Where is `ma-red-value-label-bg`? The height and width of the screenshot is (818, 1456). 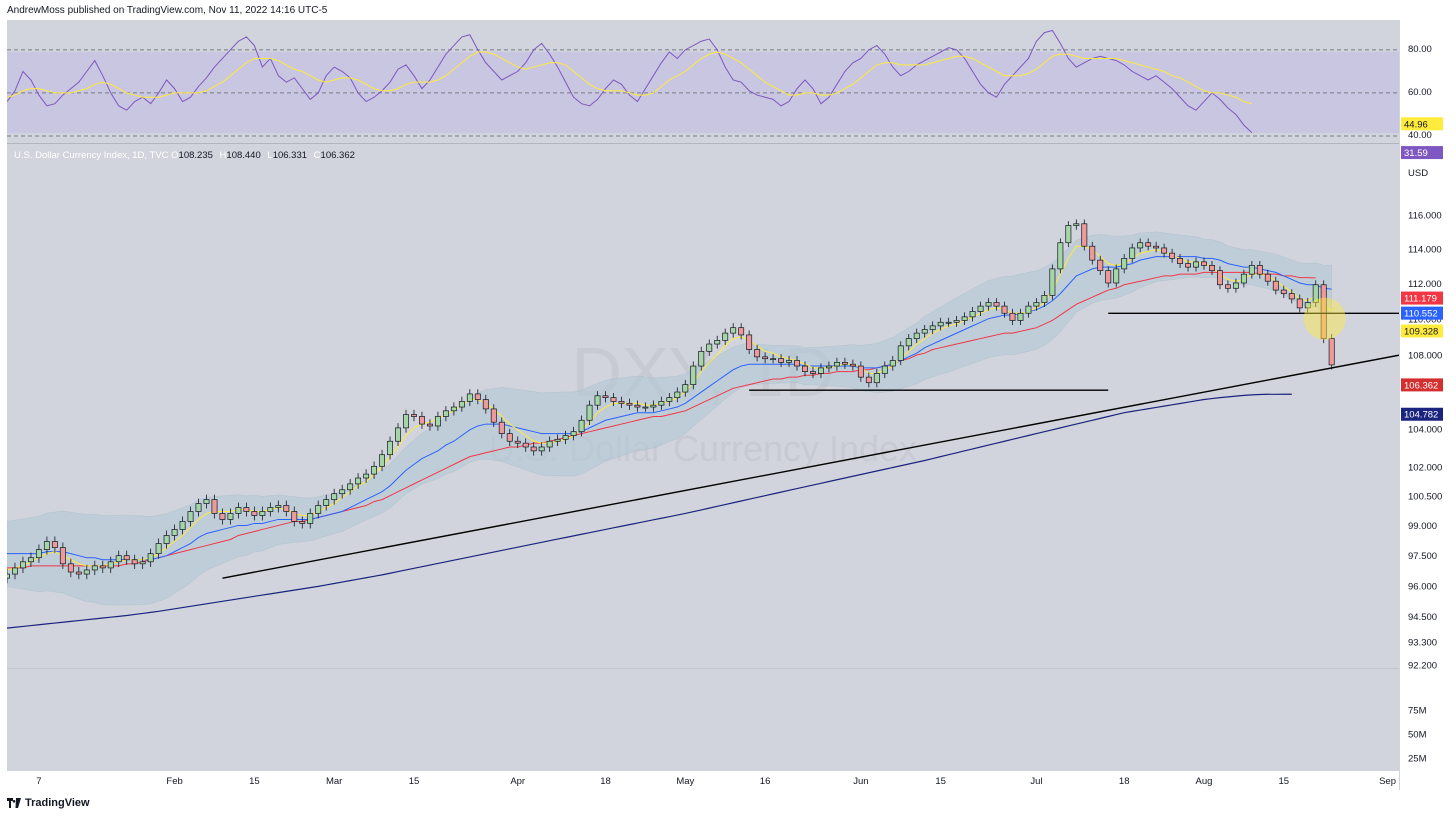 ma-red-value-label-bg is located at coordinates (1422, 298).